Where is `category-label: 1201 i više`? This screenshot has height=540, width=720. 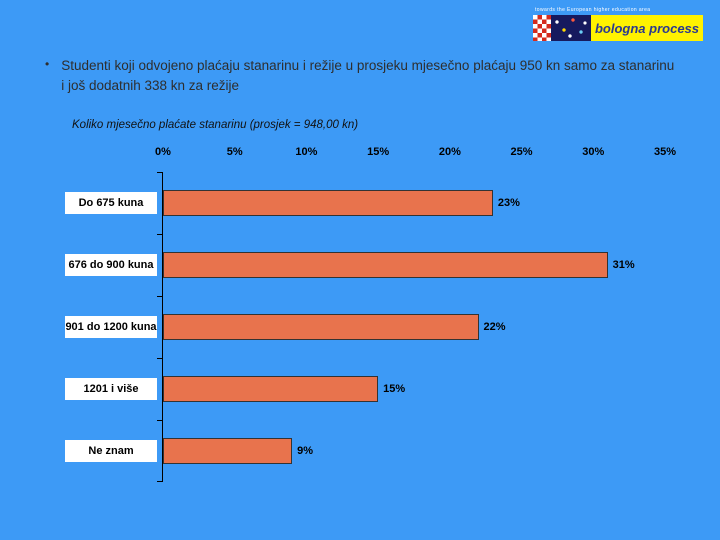 category-label: 1201 i više is located at coordinates (111, 389).